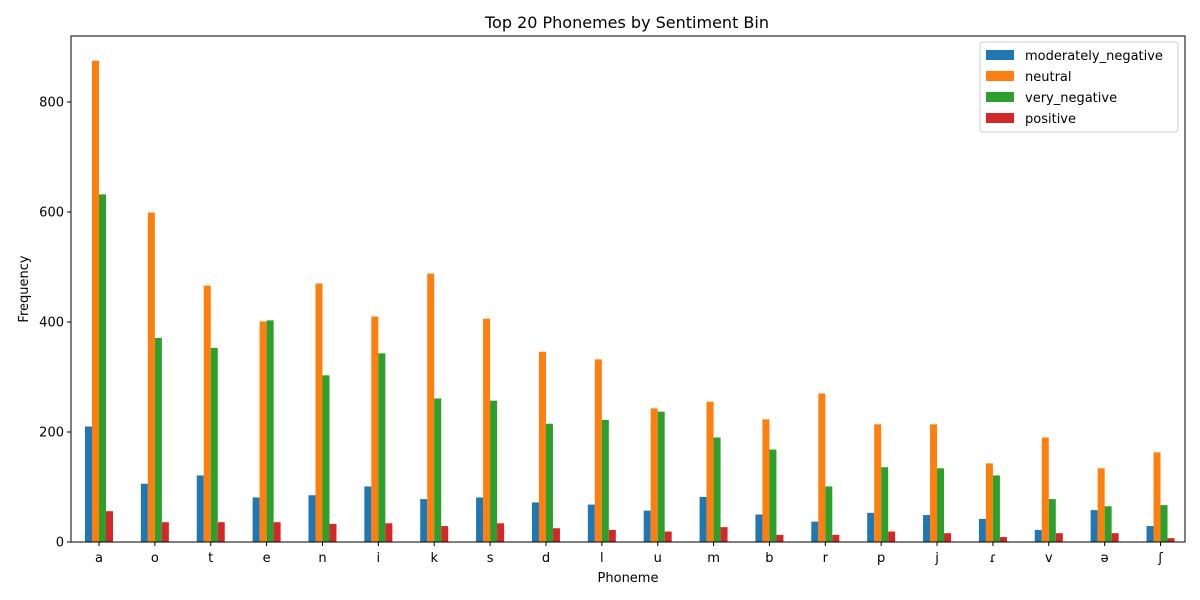 The width and height of the screenshot is (1200, 600). I want to click on legend-label-neutral: neutral, so click(1048, 77).